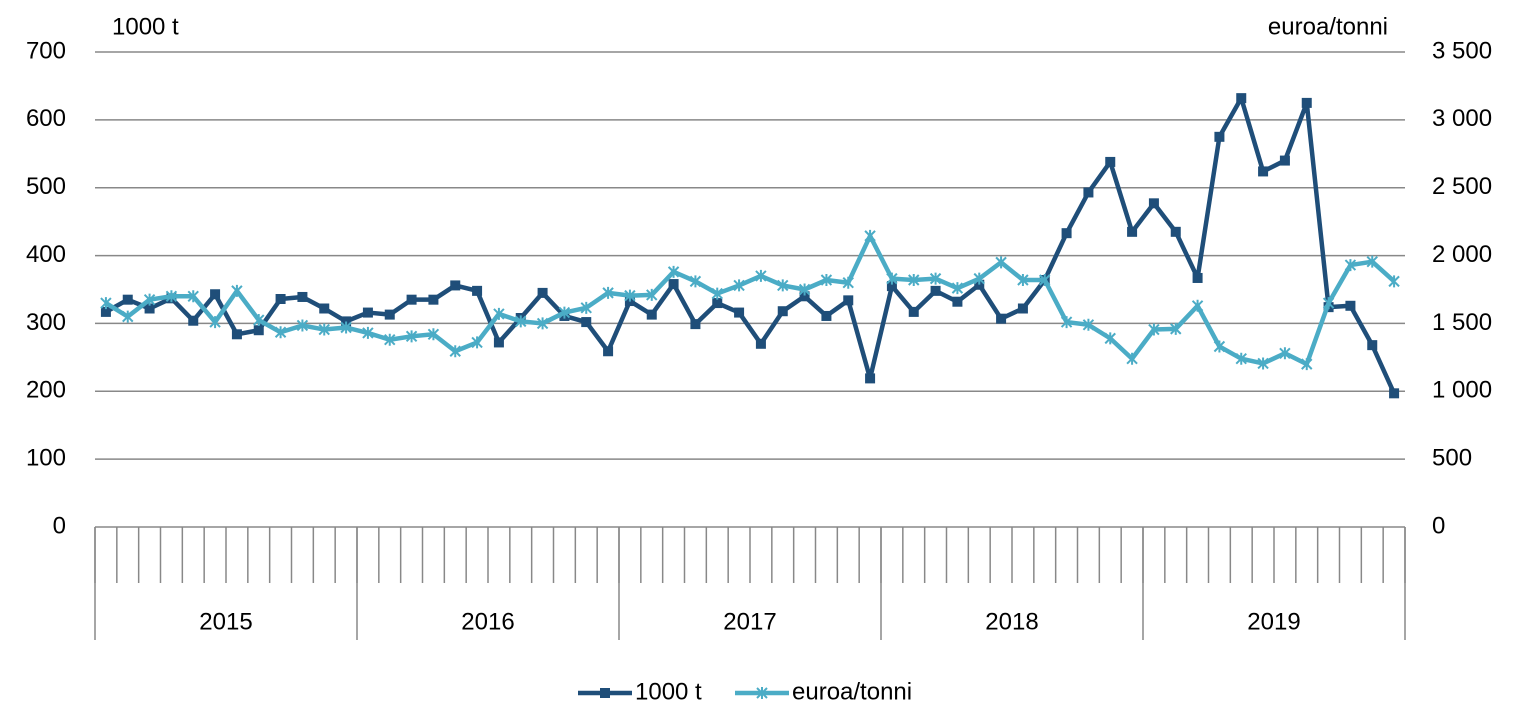 This screenshot has height=711, width=1518. What do you see at coordinates (225, 621) in the screenshot?
I see `year-label: 2015` at bounding box center [225, 621].